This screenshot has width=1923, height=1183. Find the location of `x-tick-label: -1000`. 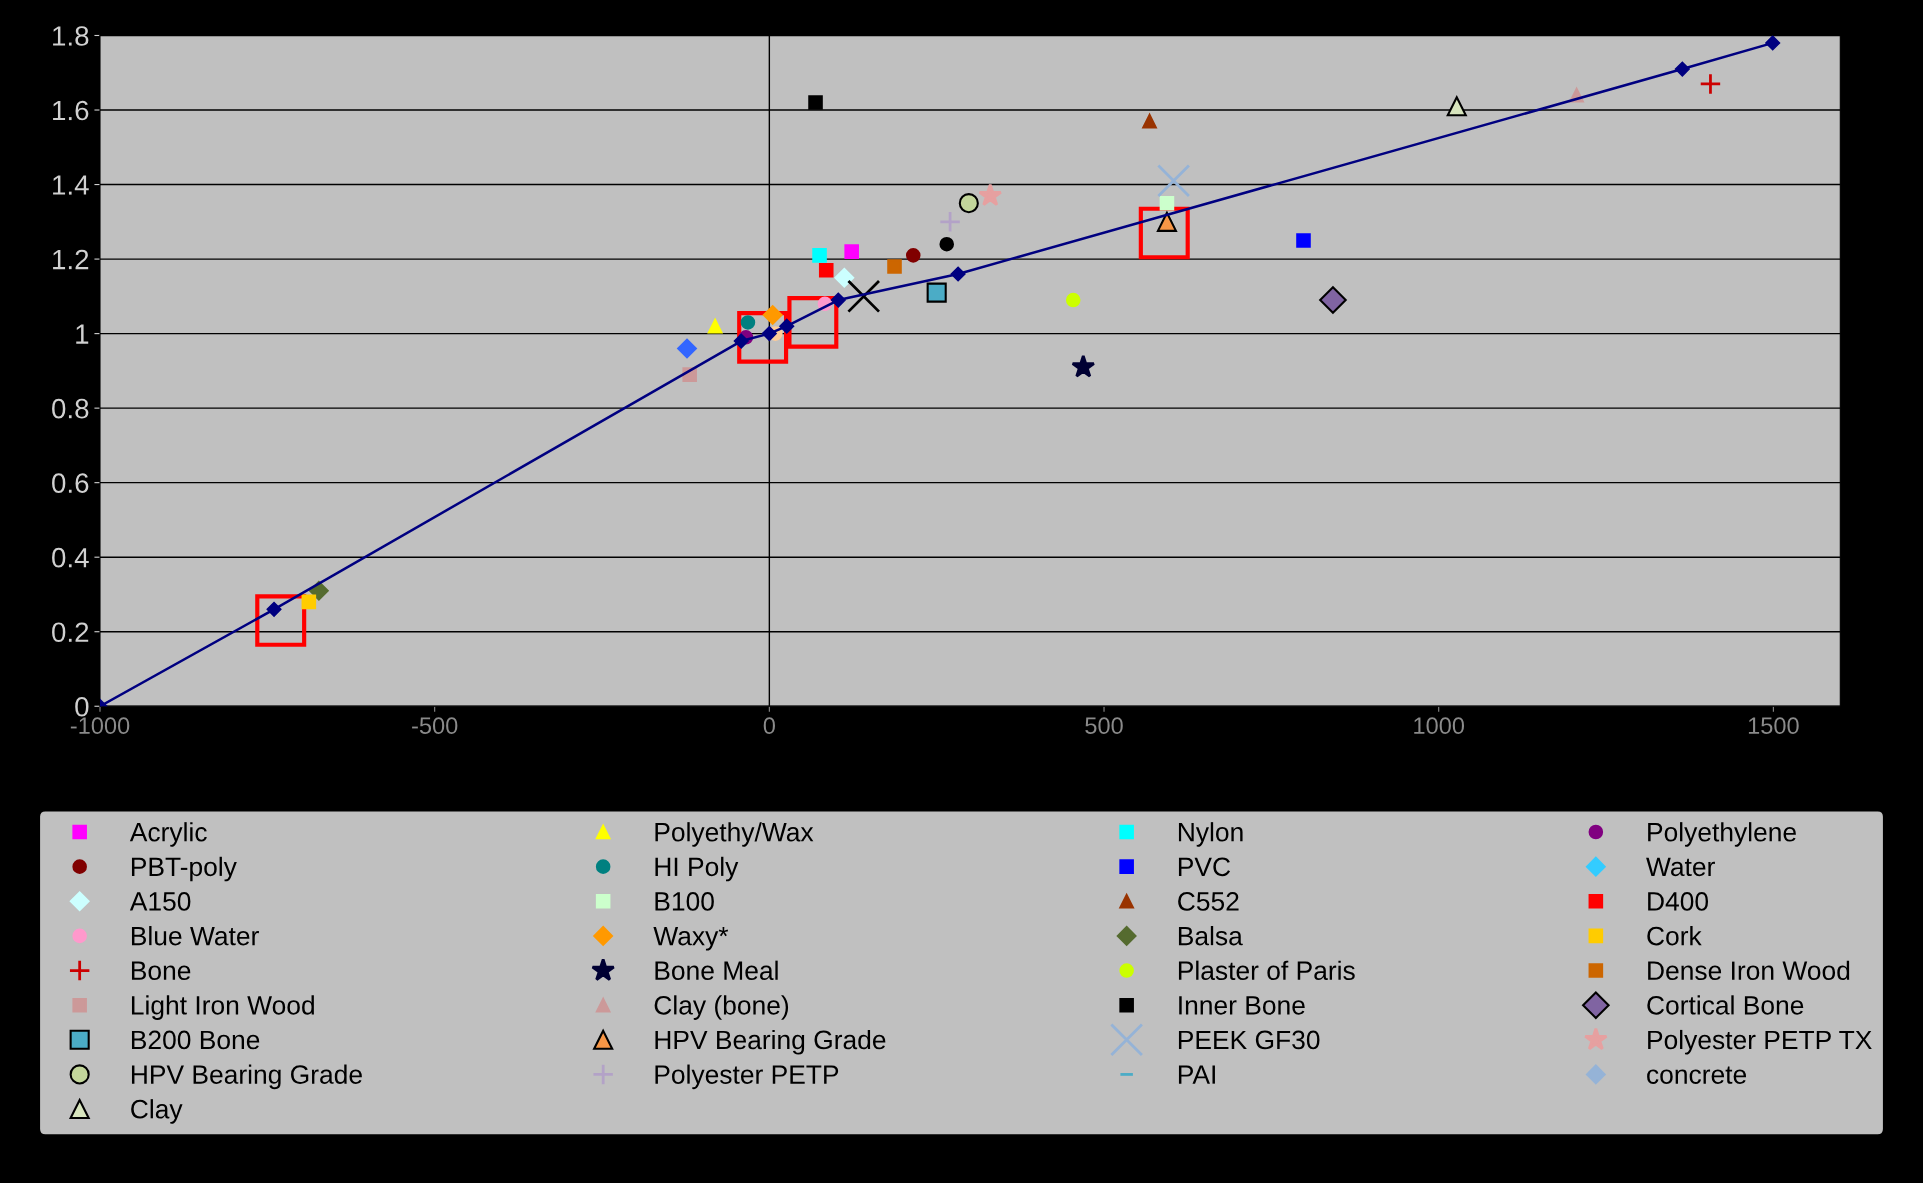

x-tick-label: -1000 is located at coordinates (100, 726).